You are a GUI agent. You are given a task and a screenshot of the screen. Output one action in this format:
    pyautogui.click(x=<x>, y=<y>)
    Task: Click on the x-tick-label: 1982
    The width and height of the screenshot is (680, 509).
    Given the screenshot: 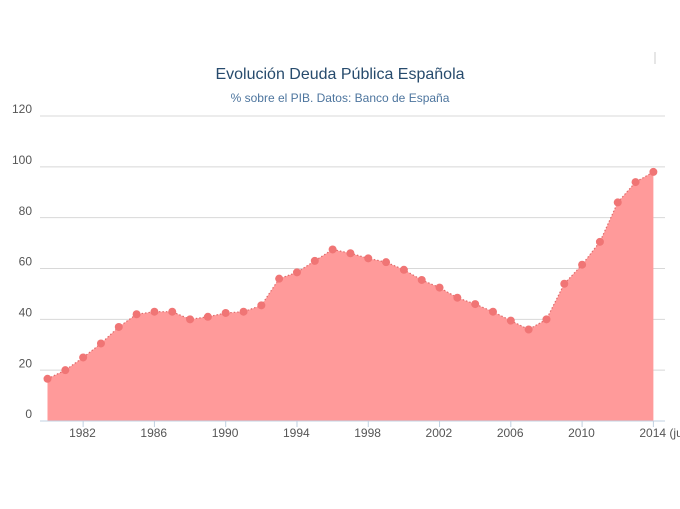 What is the action you would take?
    pyautogui.click(x=82, y=433)
    